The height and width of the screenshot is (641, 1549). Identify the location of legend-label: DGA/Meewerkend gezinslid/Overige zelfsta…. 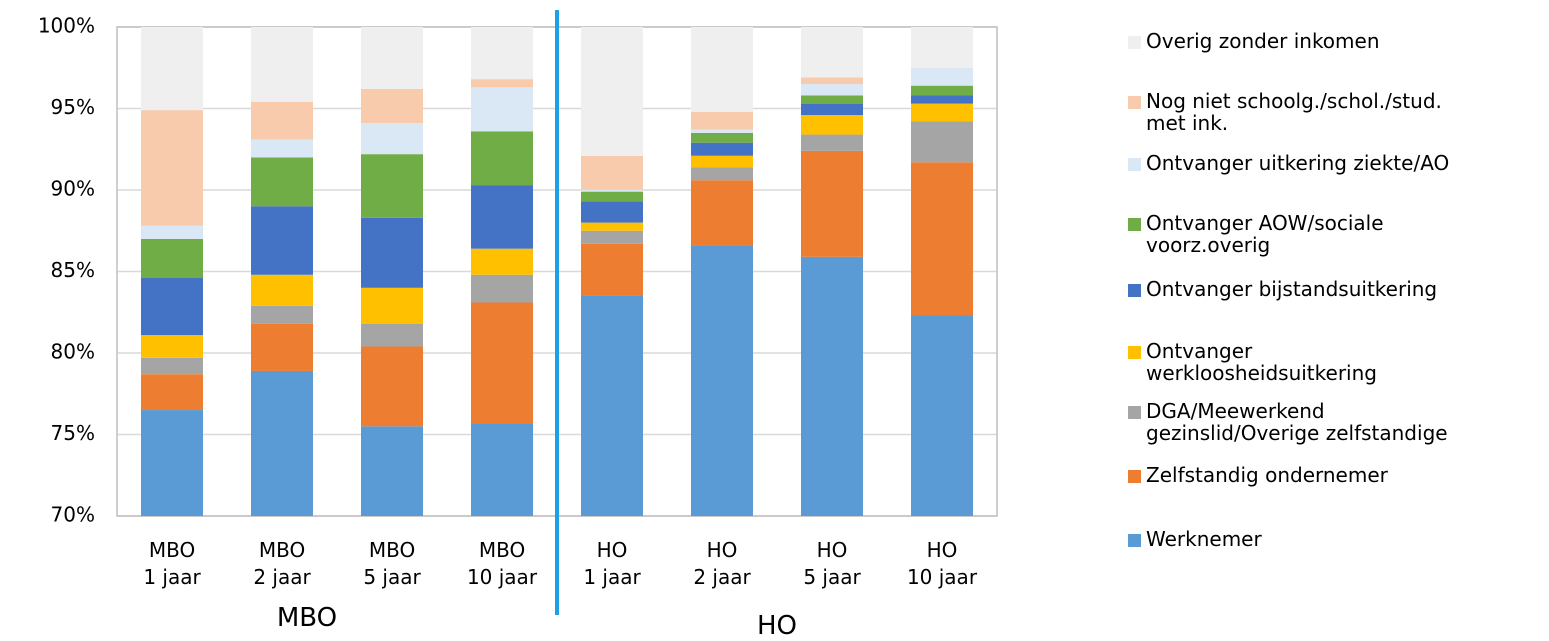
(1297, 422).